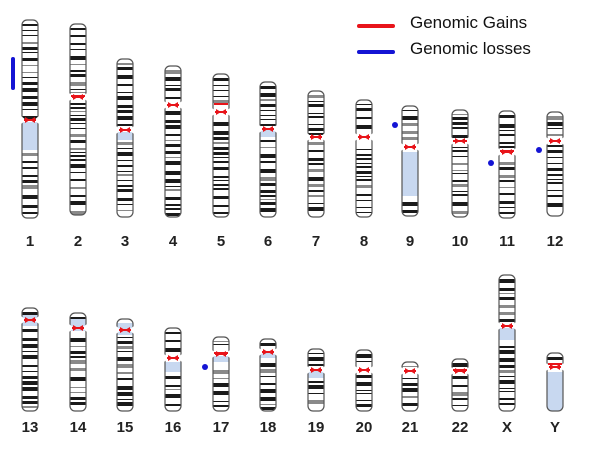 The height and width of the screenshot is (462, 594). What do you see at coordinates (268, 427) in the screenshot?
I see `chromosome-label-18: 18` at bounding box center [268, 427].